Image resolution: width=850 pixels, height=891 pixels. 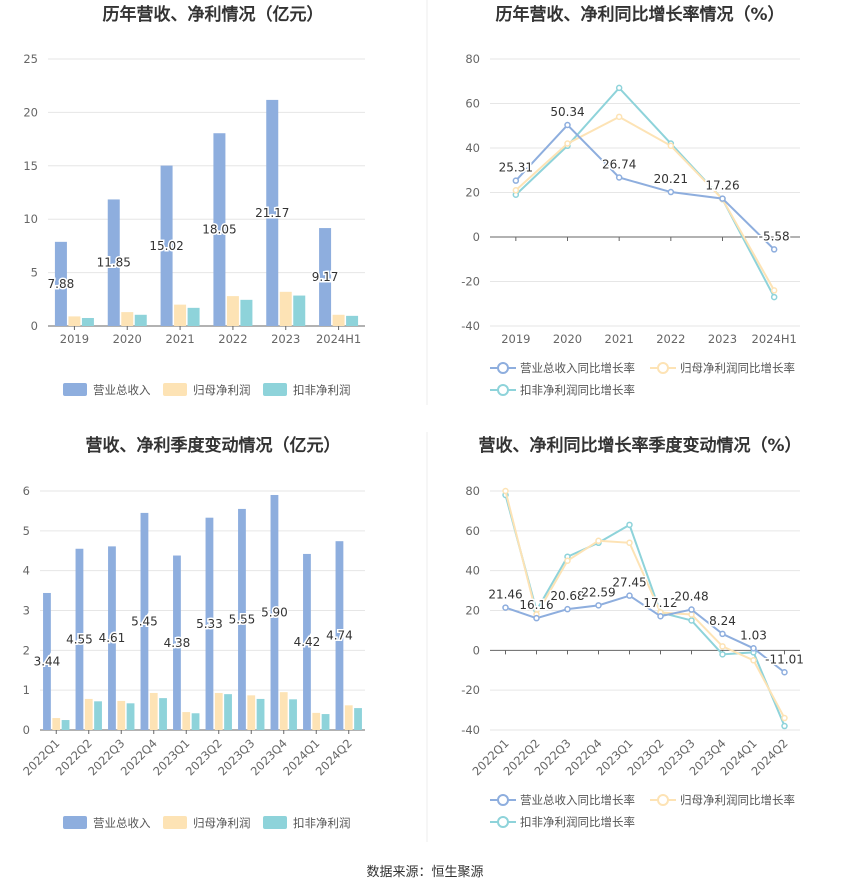 What do you see at coordinates (470, 690) in the screenshot?
I see `y-tick-label: -20` at bounding box center [470, 690].